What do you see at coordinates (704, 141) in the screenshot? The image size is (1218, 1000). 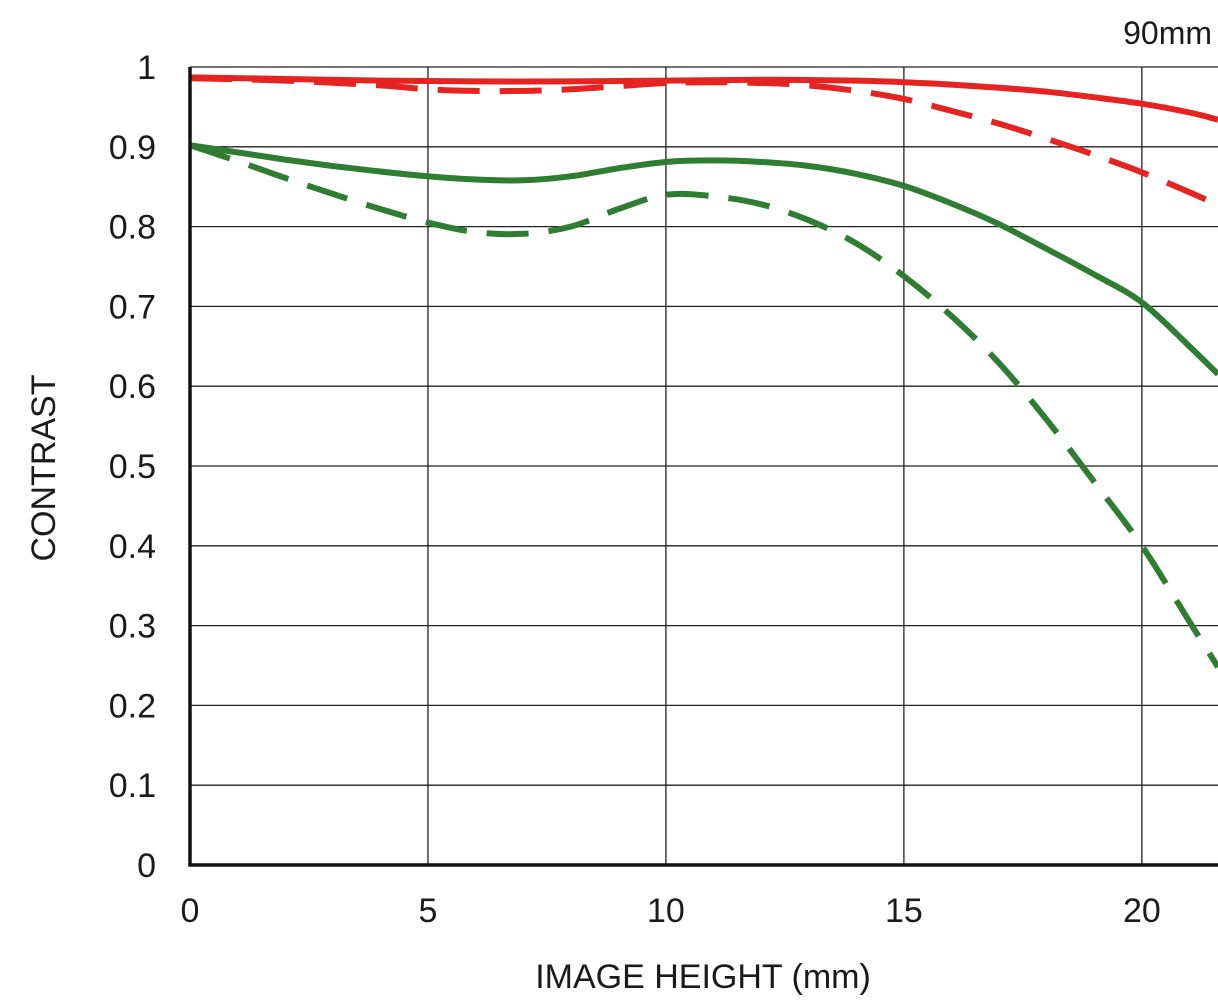 I see `red-dashed-line` at bounding box center [704, 141].